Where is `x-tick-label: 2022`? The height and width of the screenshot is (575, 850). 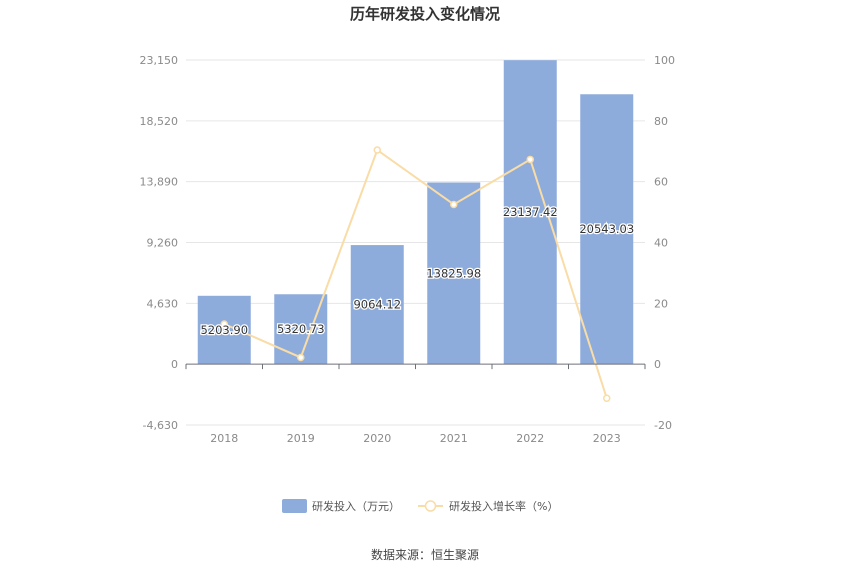 x-tick-label: 2022 is located at coordinates (530, 438).